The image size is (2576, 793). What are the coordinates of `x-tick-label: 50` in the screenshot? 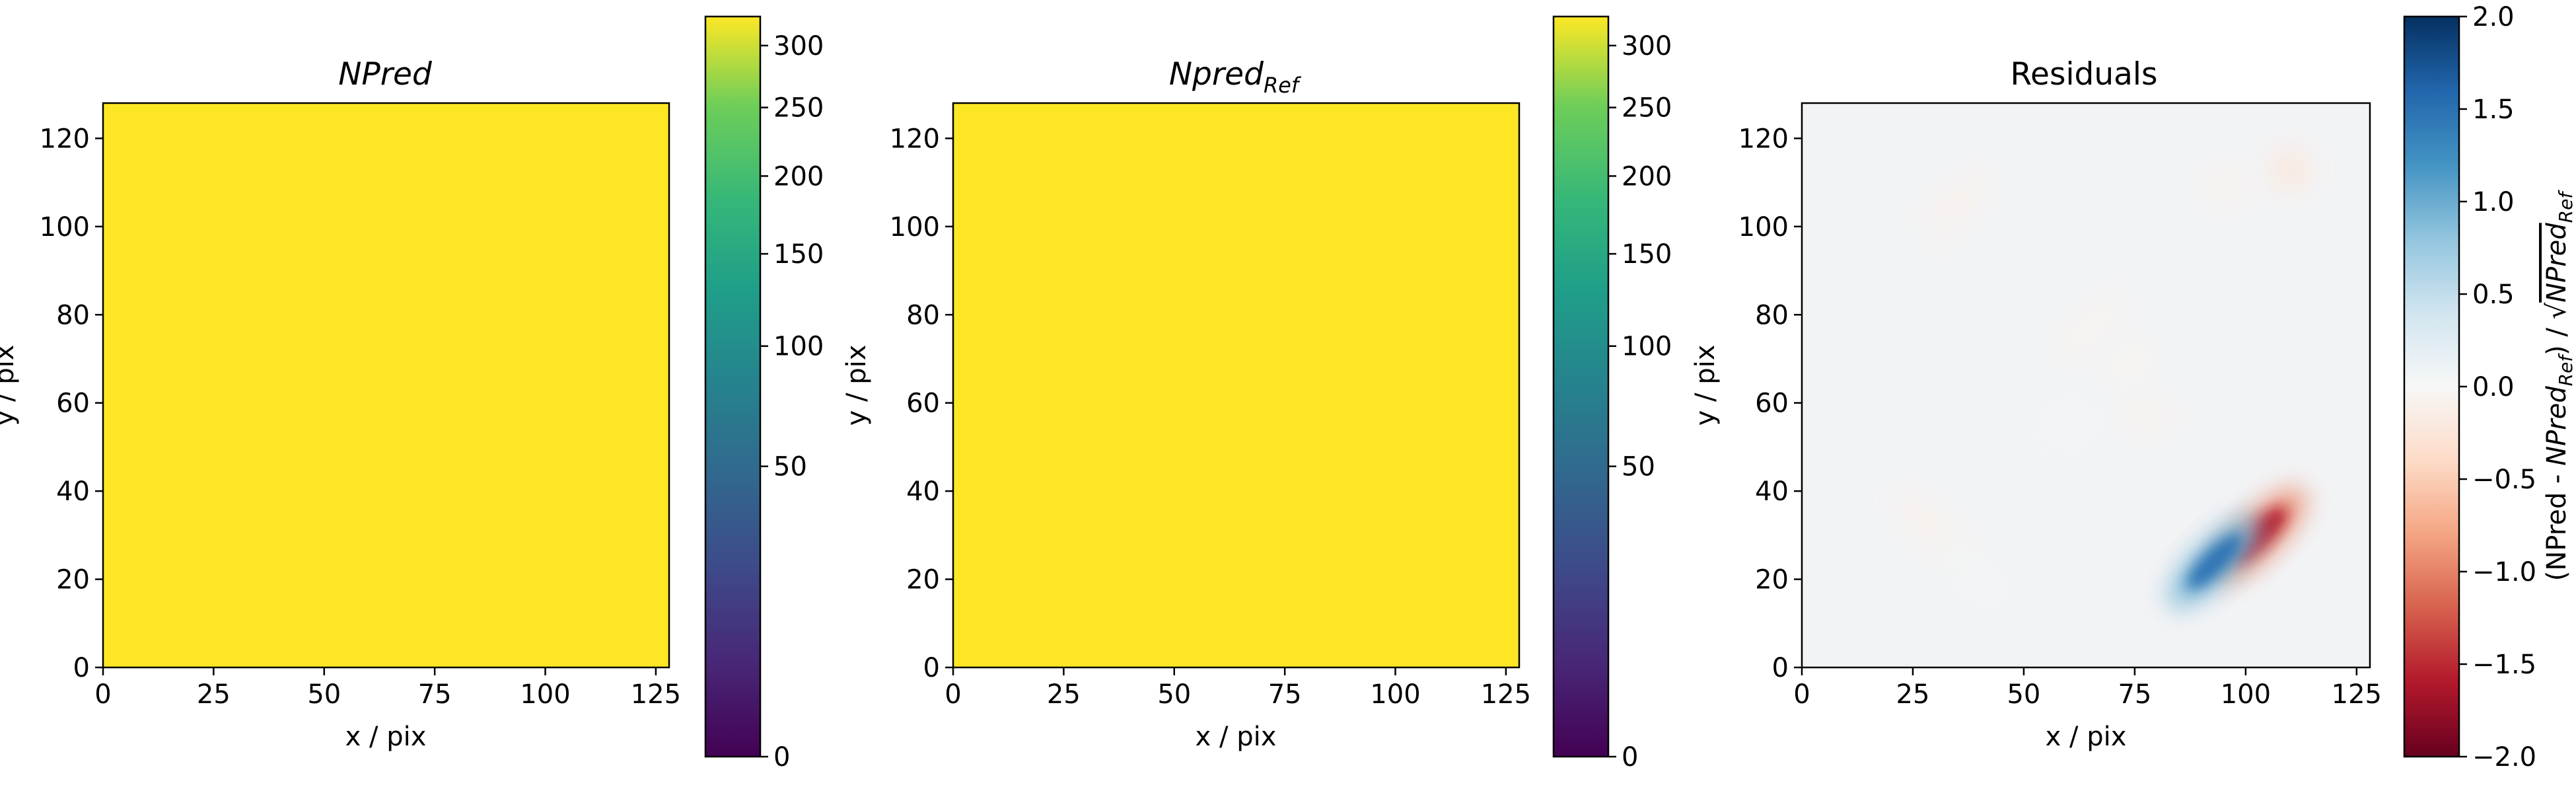 It's located at (1174, 694).